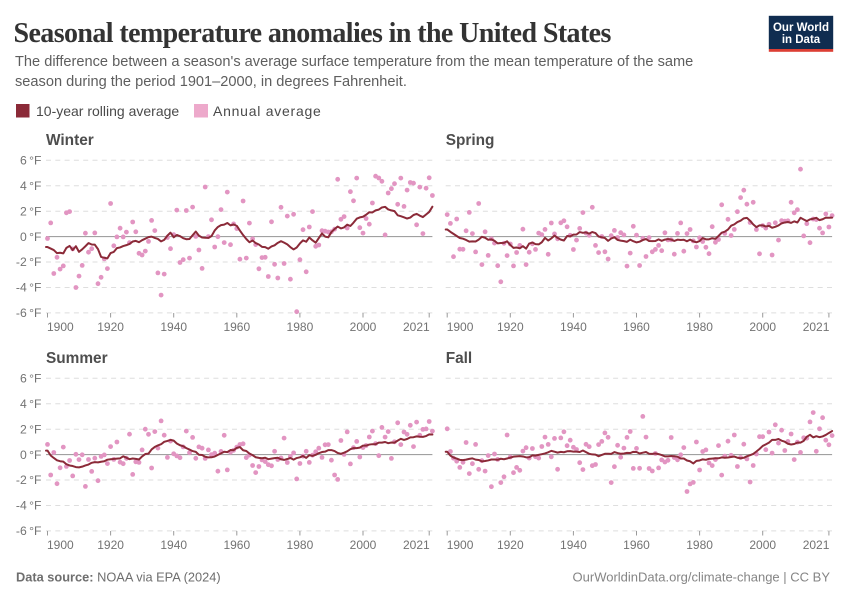  What do you see at coordinates (801, 28) in the screenshot?
I see `svg-text: Our World` at bounding box center [801, 28].